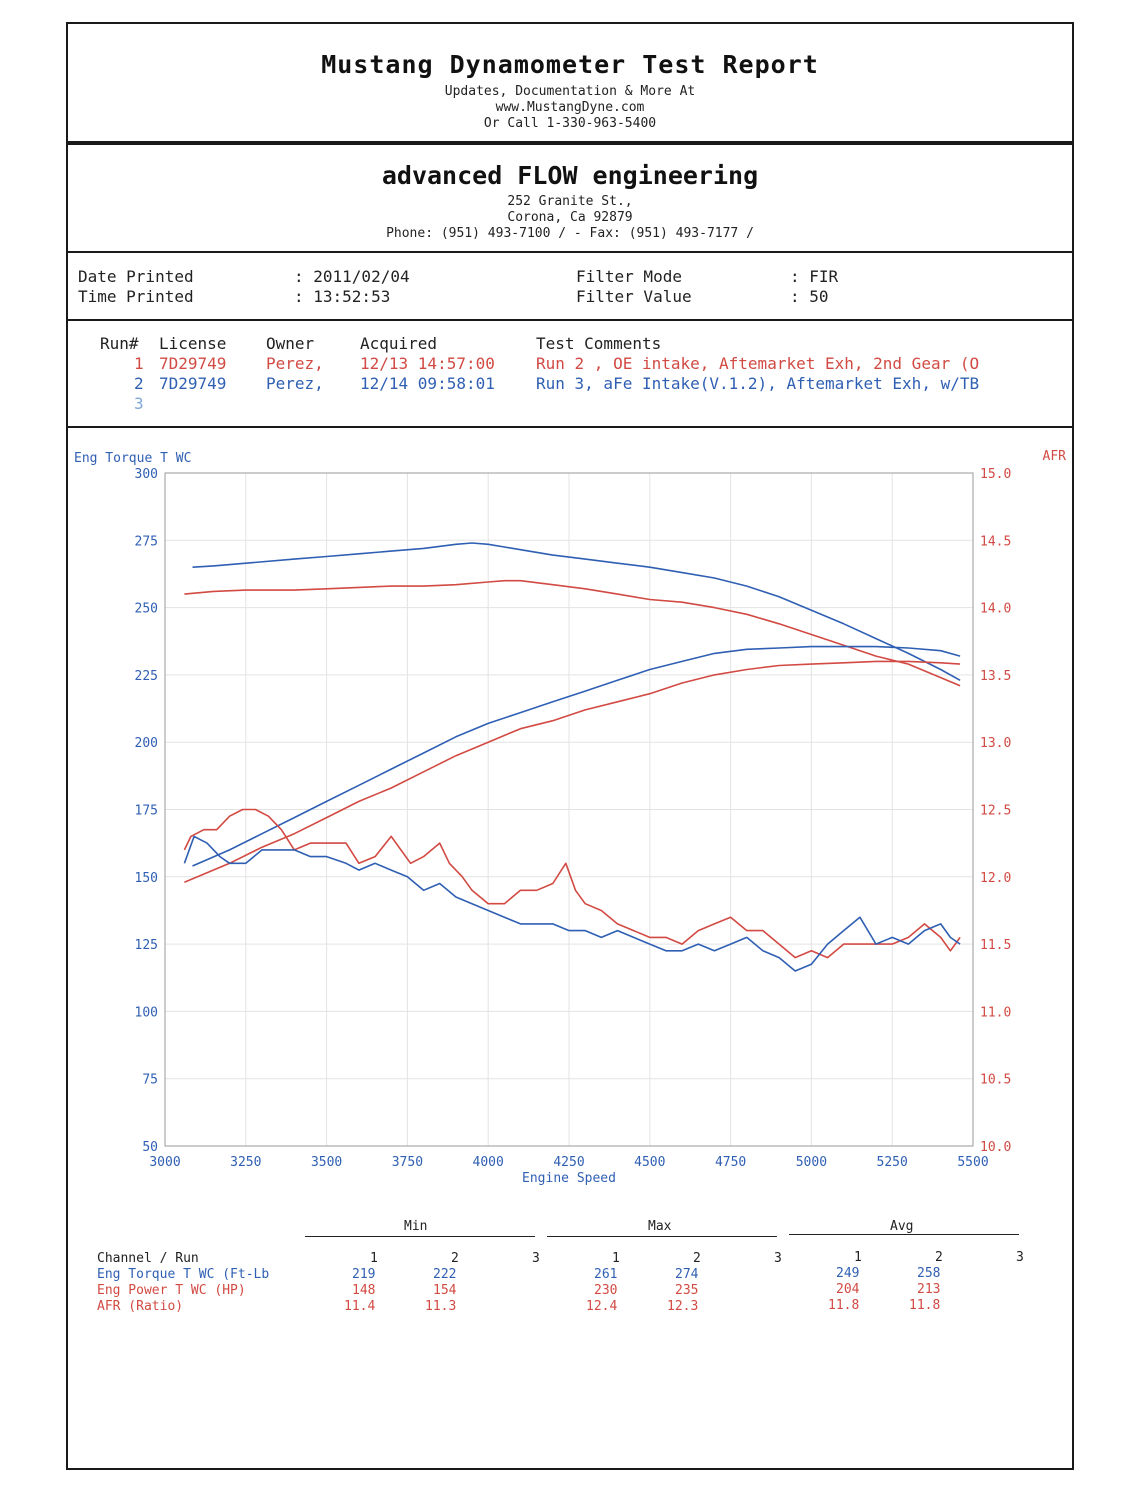 The height and width of the screenshot is (1500, 1125). Describe the element at coordinates (132, 458) in the screenshot. I see `y-left-axis-label: Eng Torque T WC` at that location.